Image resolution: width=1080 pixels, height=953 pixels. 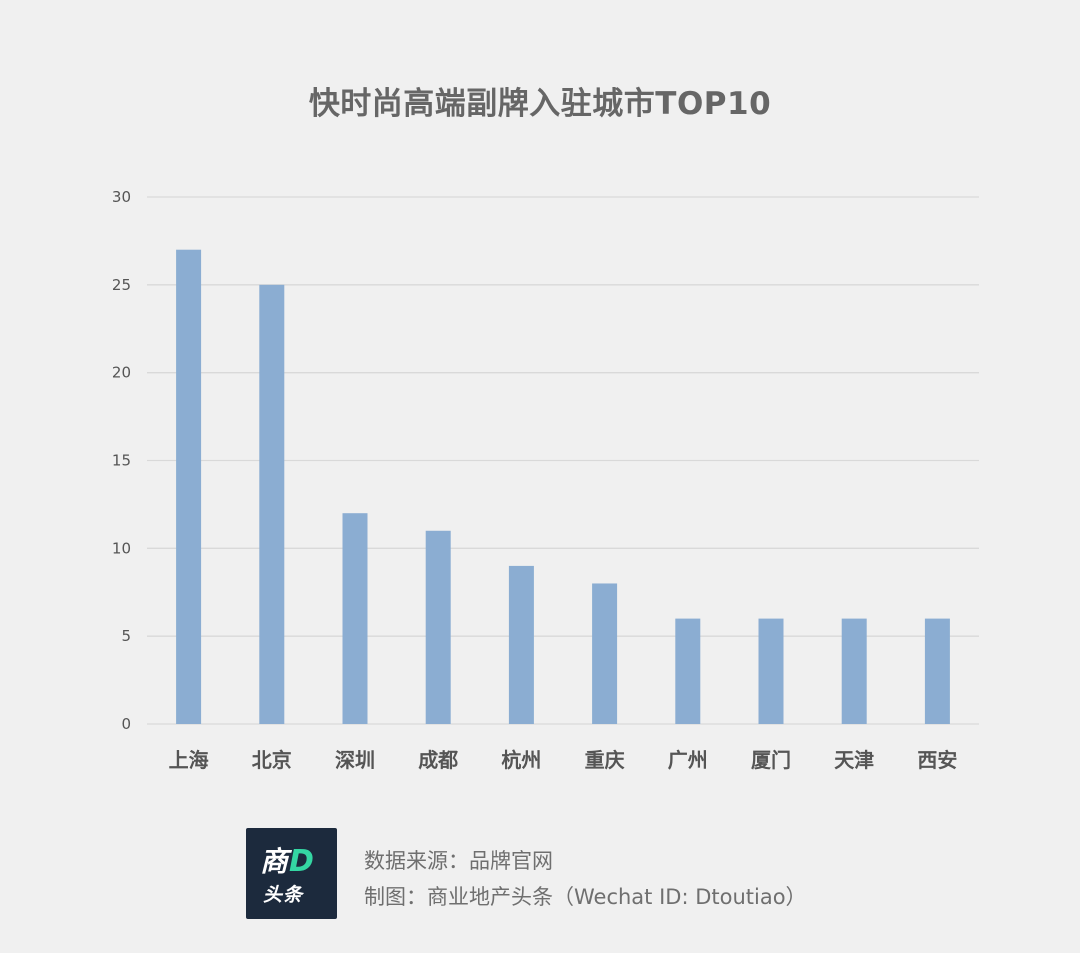 I want to click on logo-subtitle: 头条, so click(x=283, y=895).